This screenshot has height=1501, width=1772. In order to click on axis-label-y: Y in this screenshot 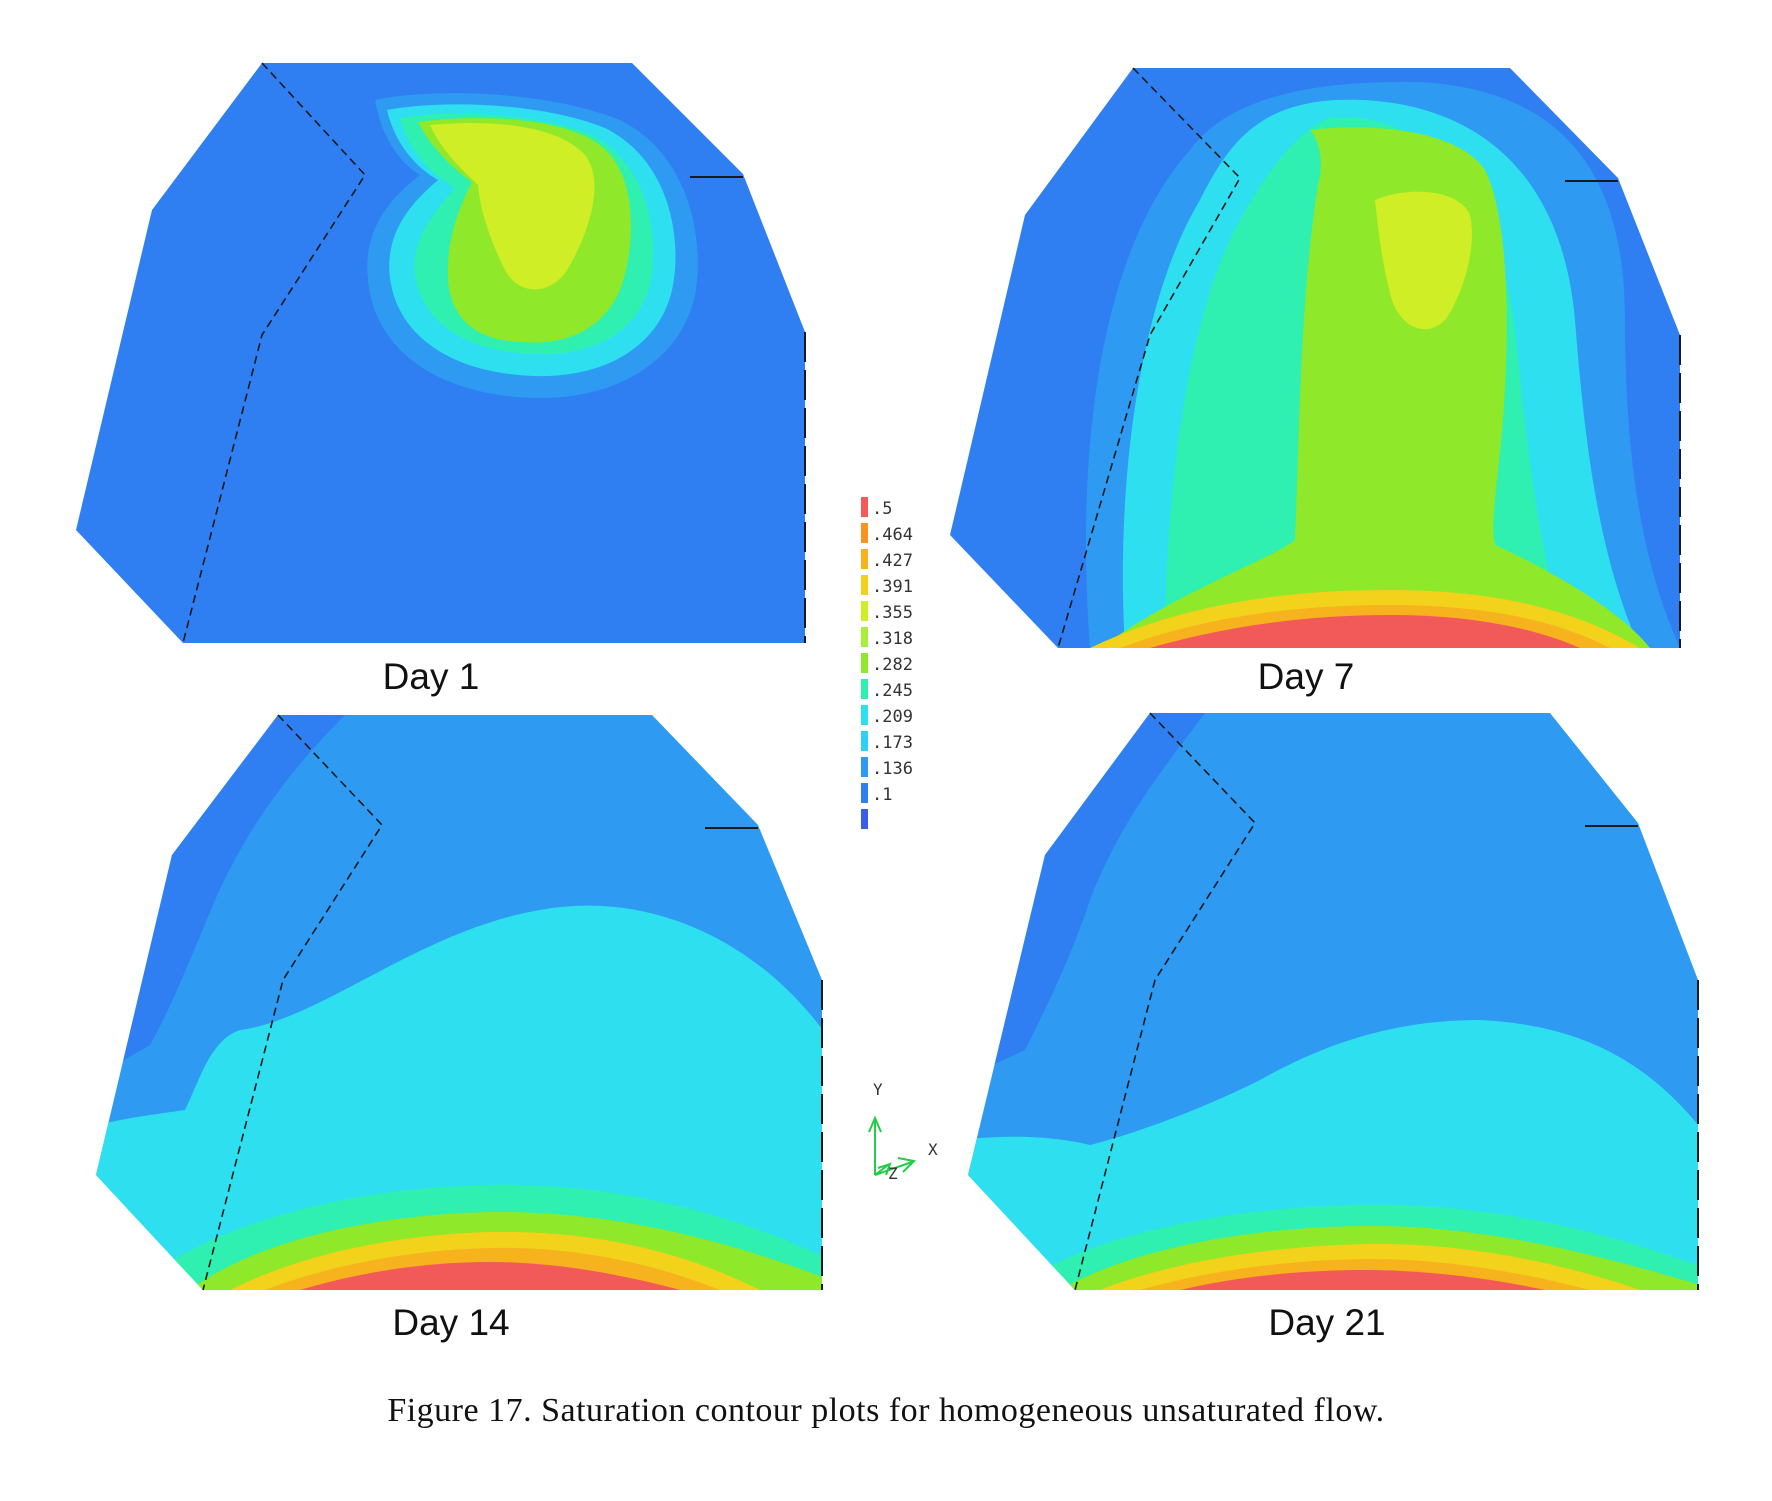, I will do `click(878, 1089)`.